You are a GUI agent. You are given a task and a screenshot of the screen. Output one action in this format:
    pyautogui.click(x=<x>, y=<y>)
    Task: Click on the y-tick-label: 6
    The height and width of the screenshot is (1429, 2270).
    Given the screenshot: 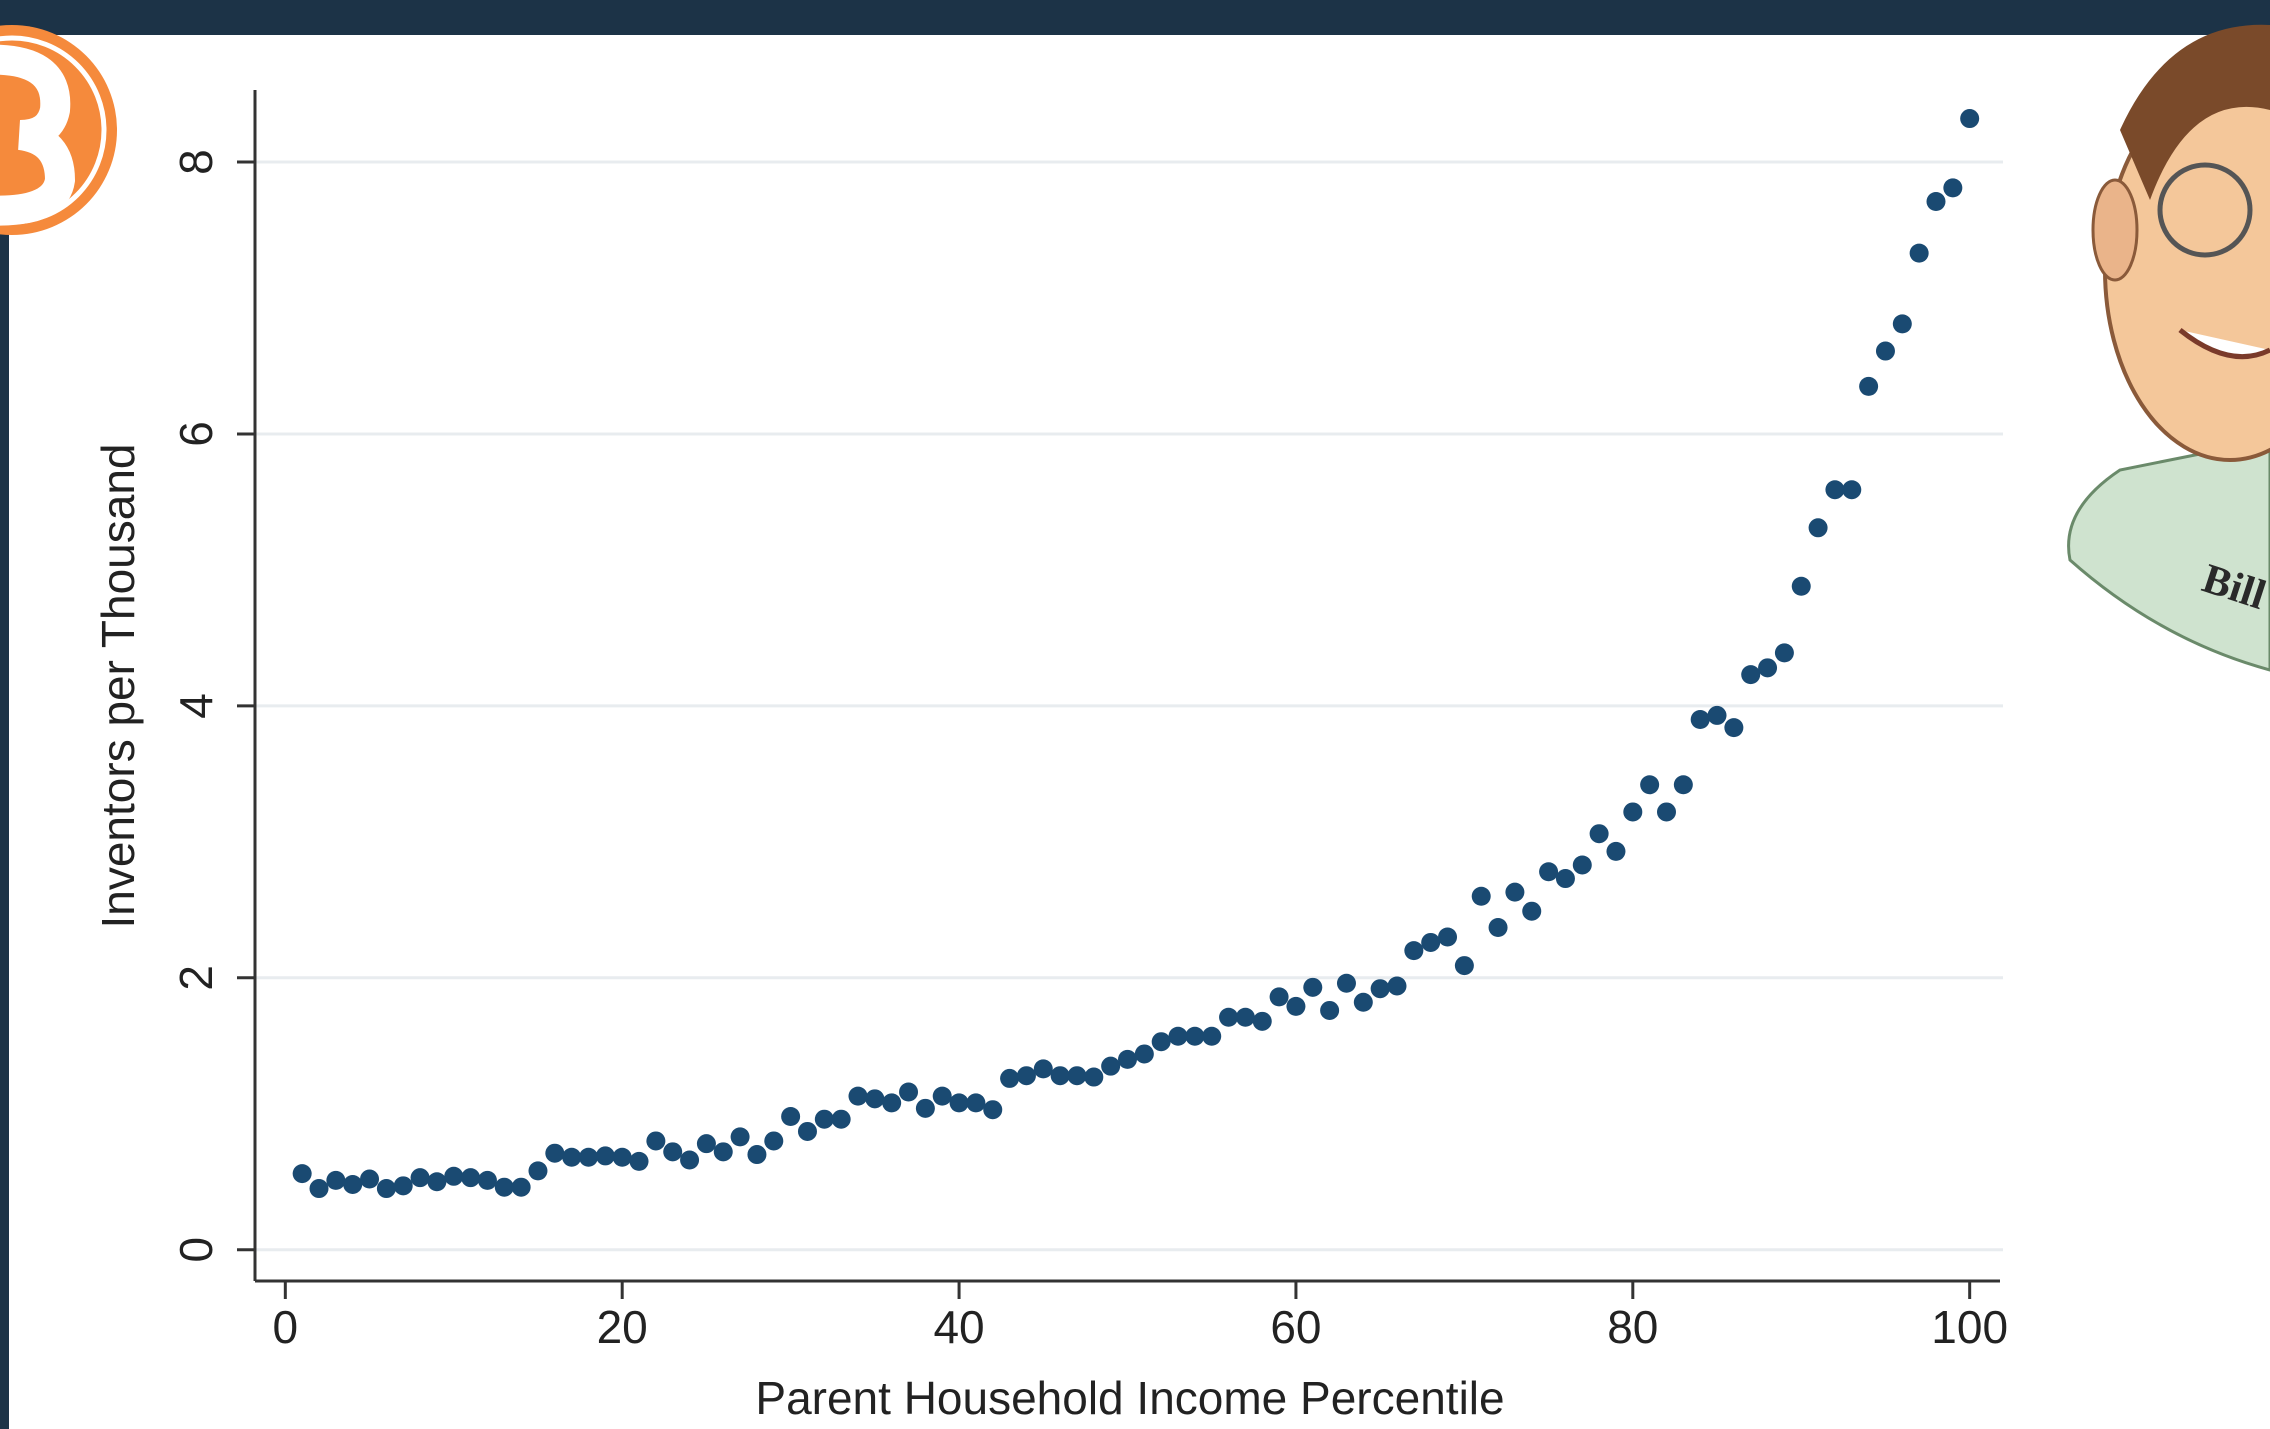 What is the action you would take?
    pyautogui.click(x=196, y=434)
    